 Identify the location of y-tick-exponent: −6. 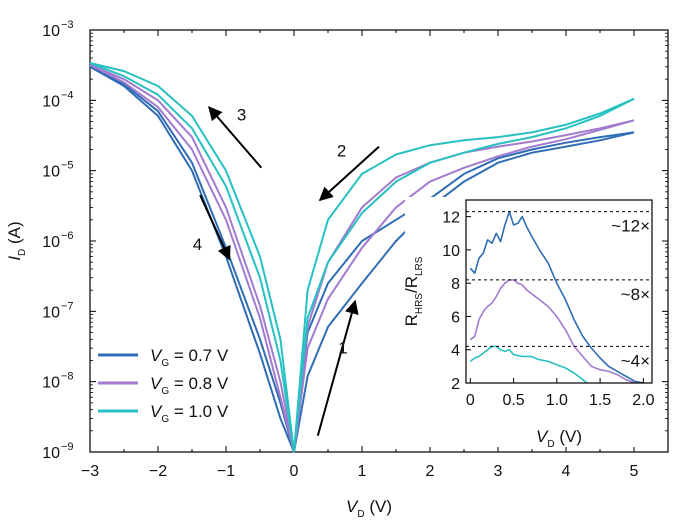
(67, 236).